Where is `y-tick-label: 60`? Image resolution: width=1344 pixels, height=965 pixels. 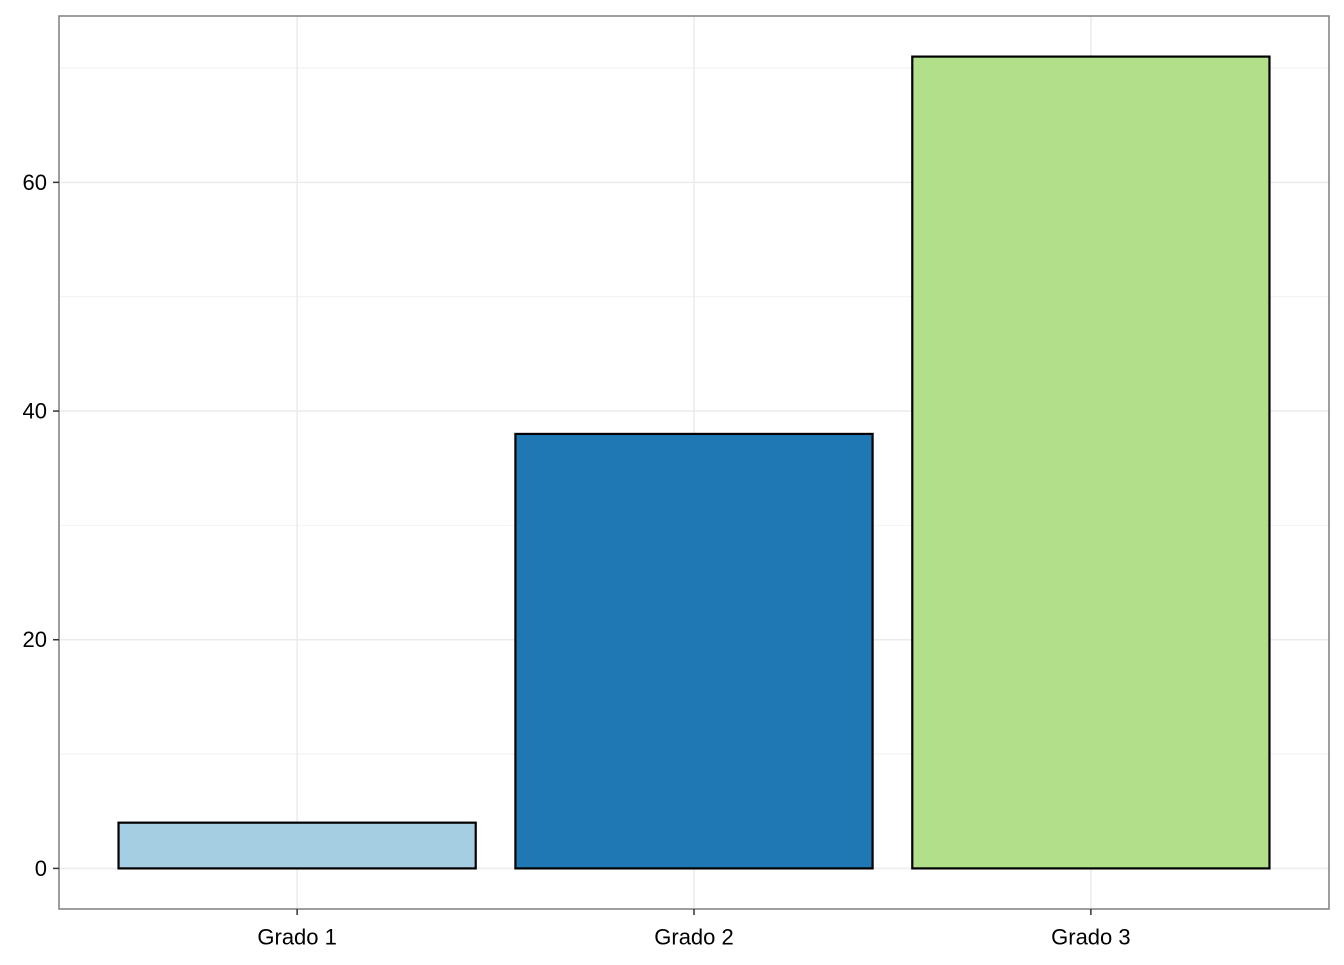
y-tick-label: 60 is located at coordinates (35, 182).